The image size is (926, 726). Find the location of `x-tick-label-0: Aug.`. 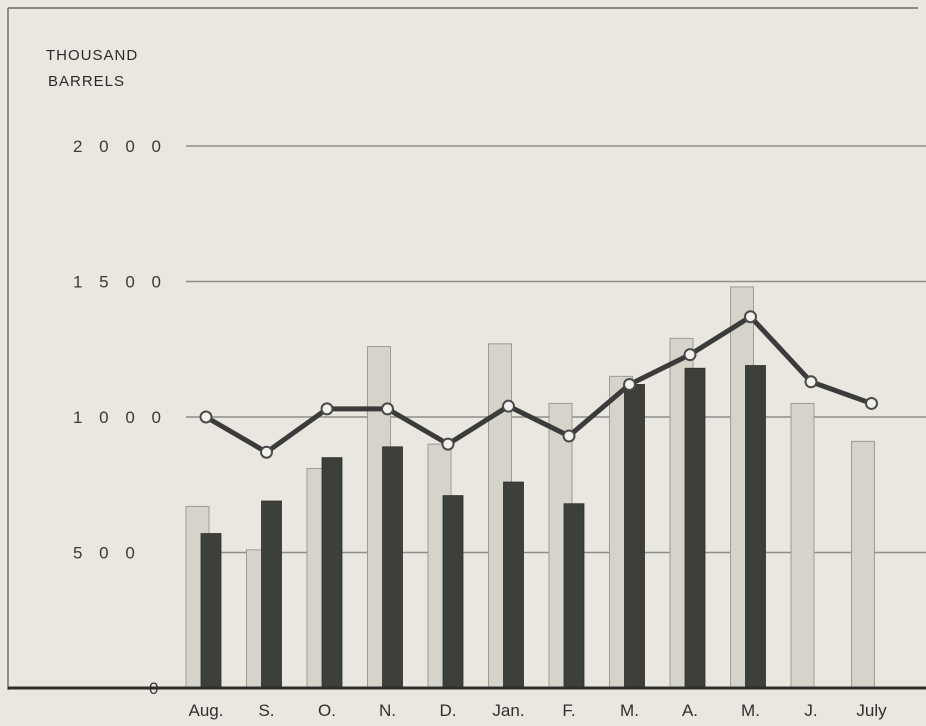

x-tick-label-0: Aug. is located at coordinates (206, 710).